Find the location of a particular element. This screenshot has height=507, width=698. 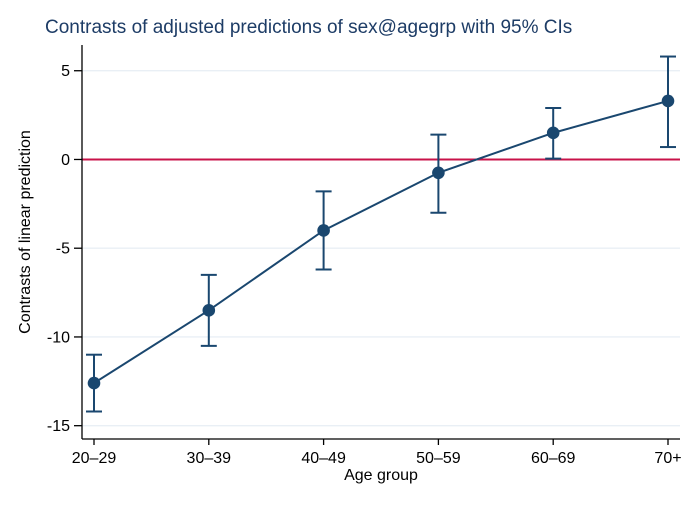

y-tick-label: 0 is located at coordinates (65, 160).